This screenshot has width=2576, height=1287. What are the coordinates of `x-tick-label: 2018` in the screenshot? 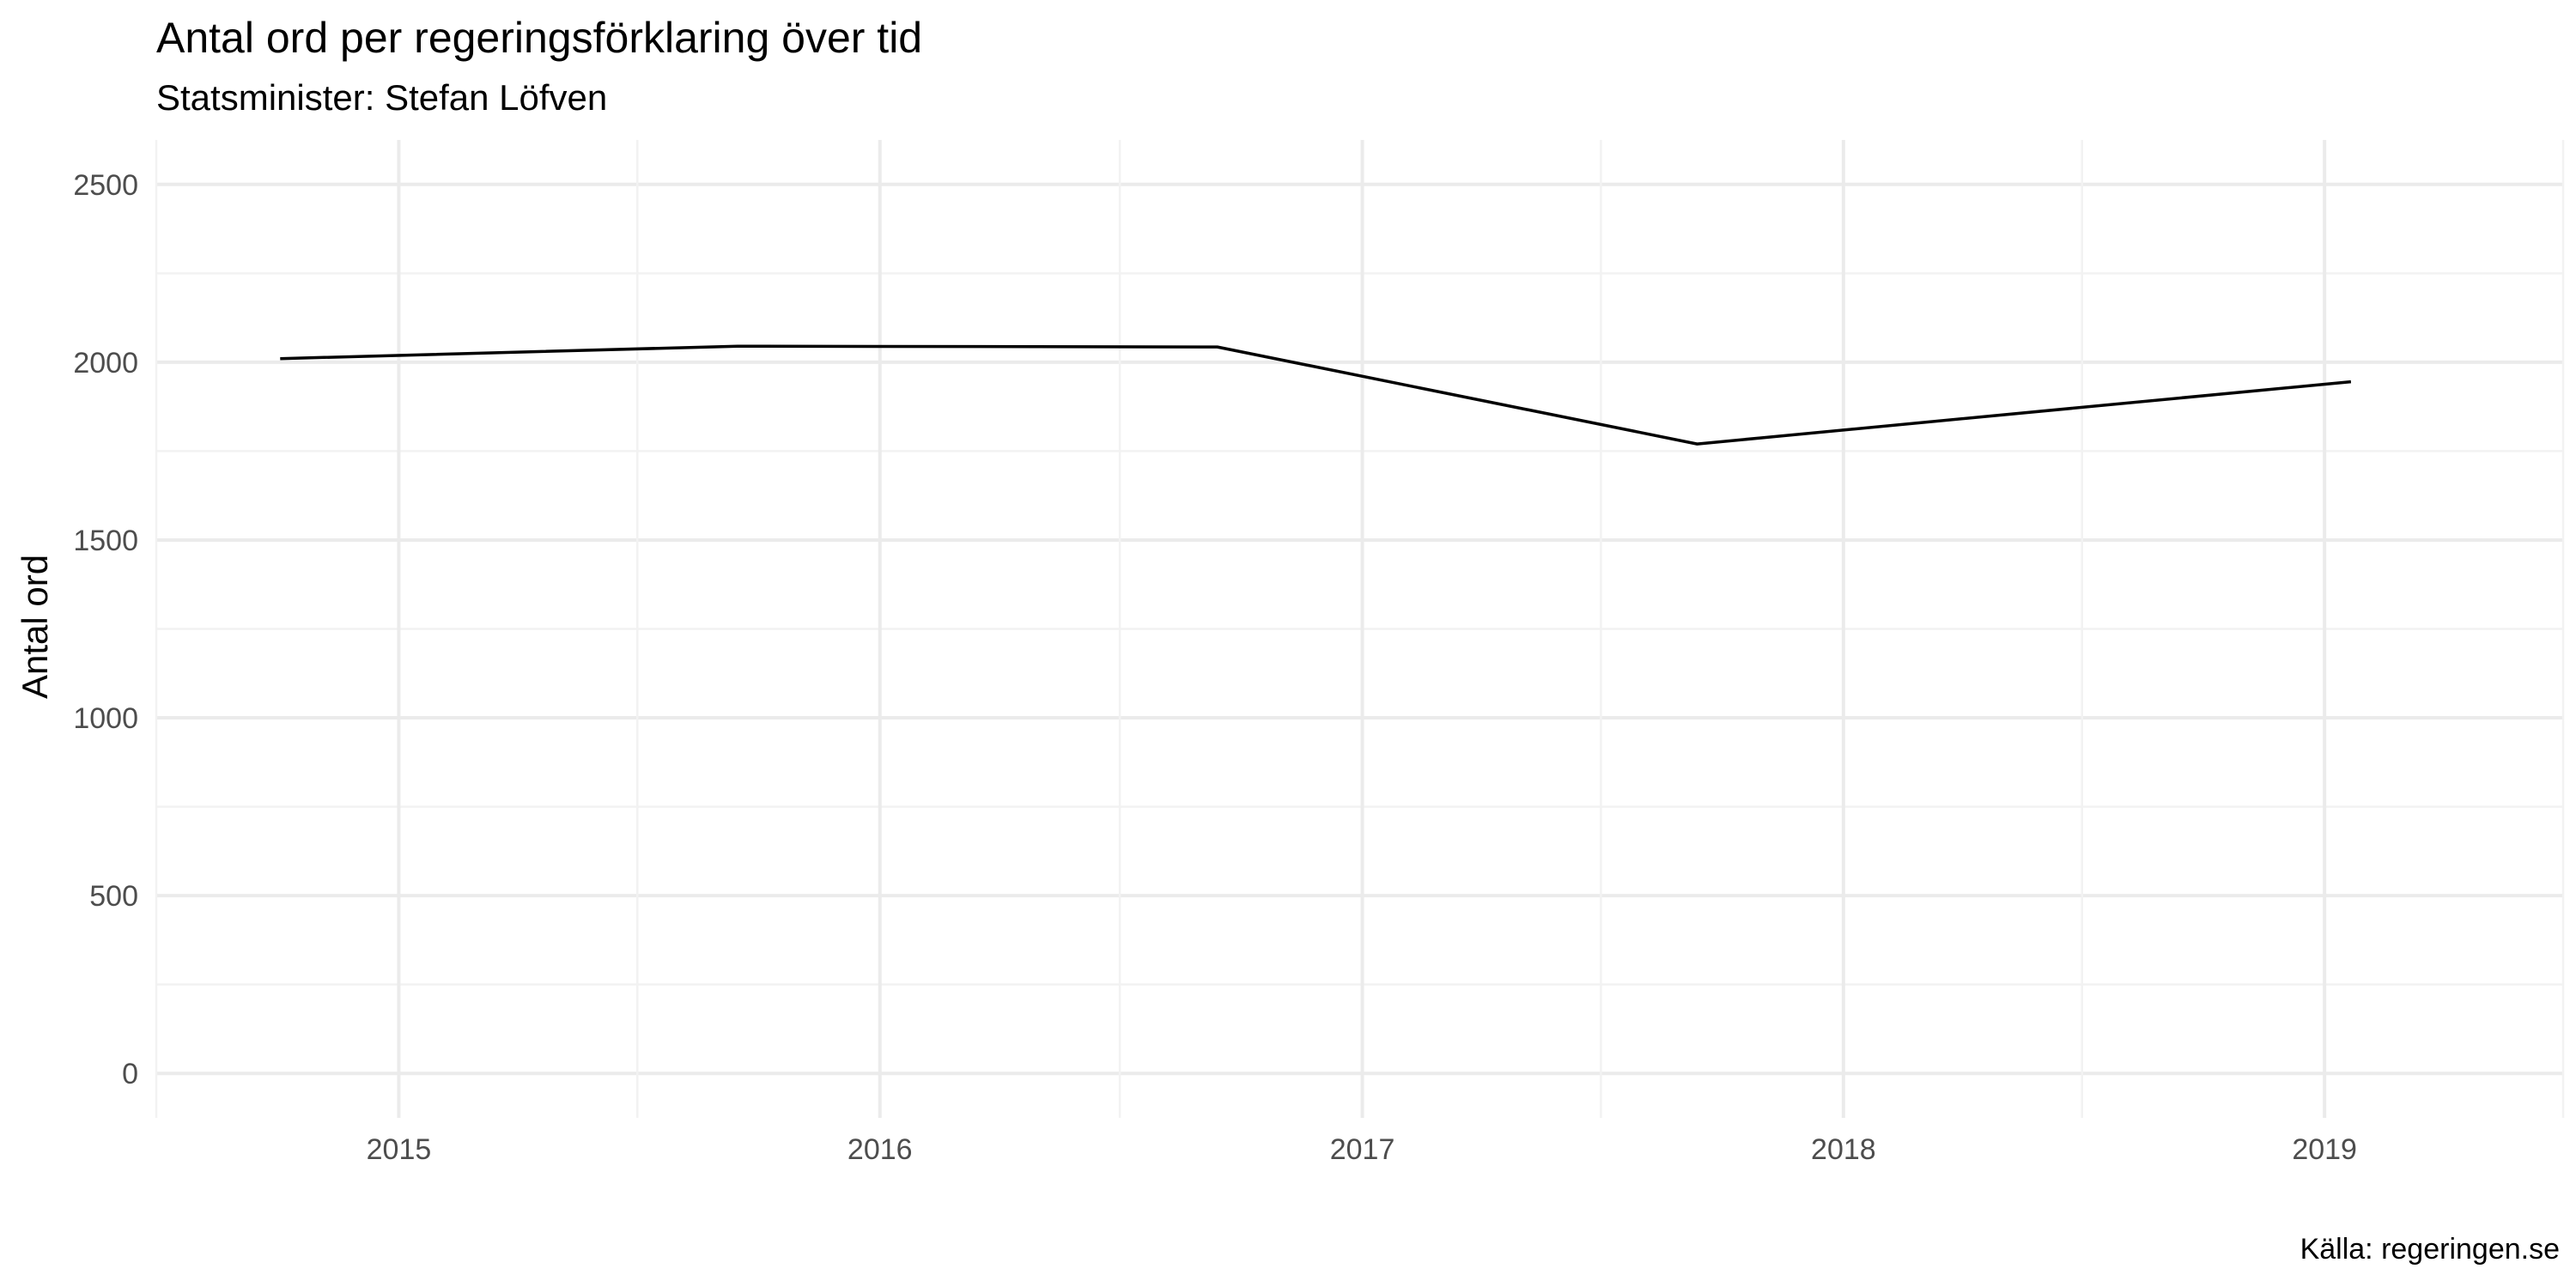 It's located at (1843, 1149).